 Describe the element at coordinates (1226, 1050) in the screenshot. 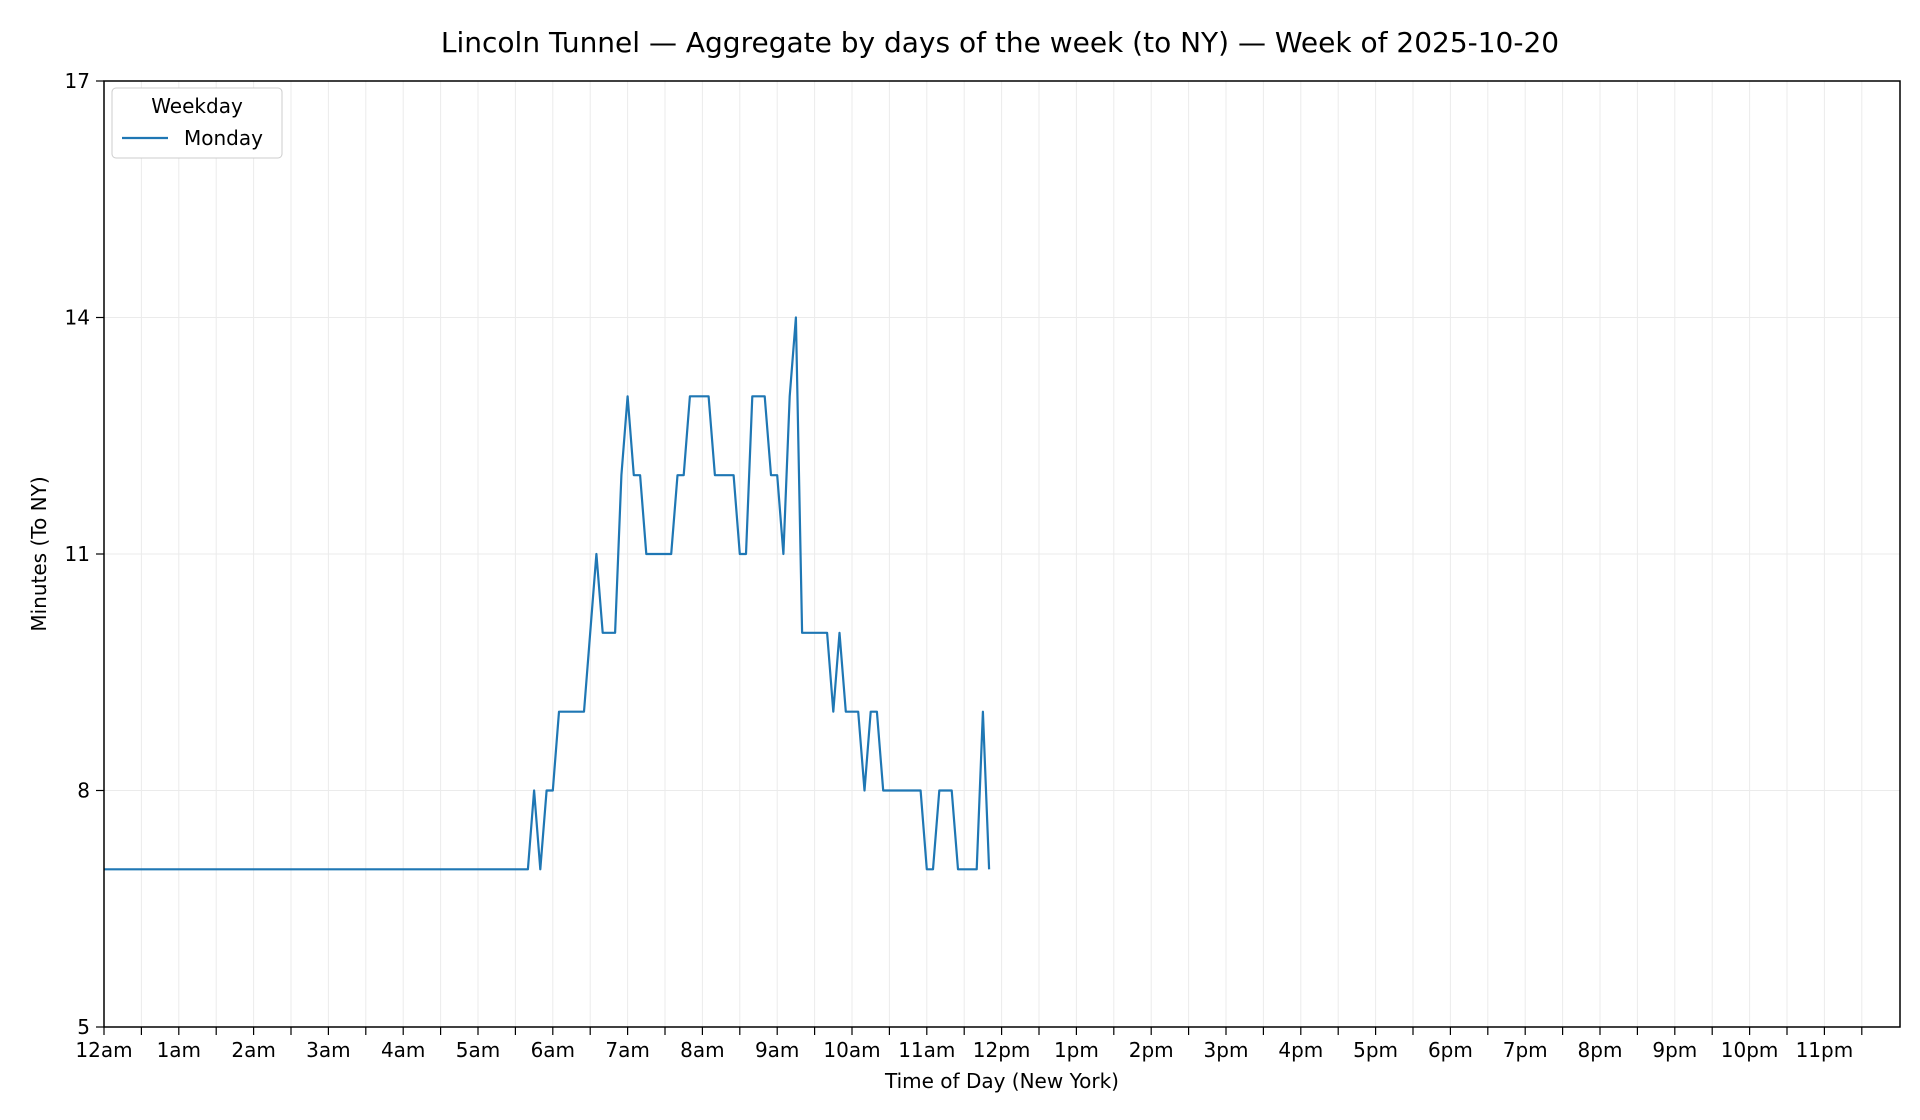

I see `x-tick-label: 3pm` at that location.